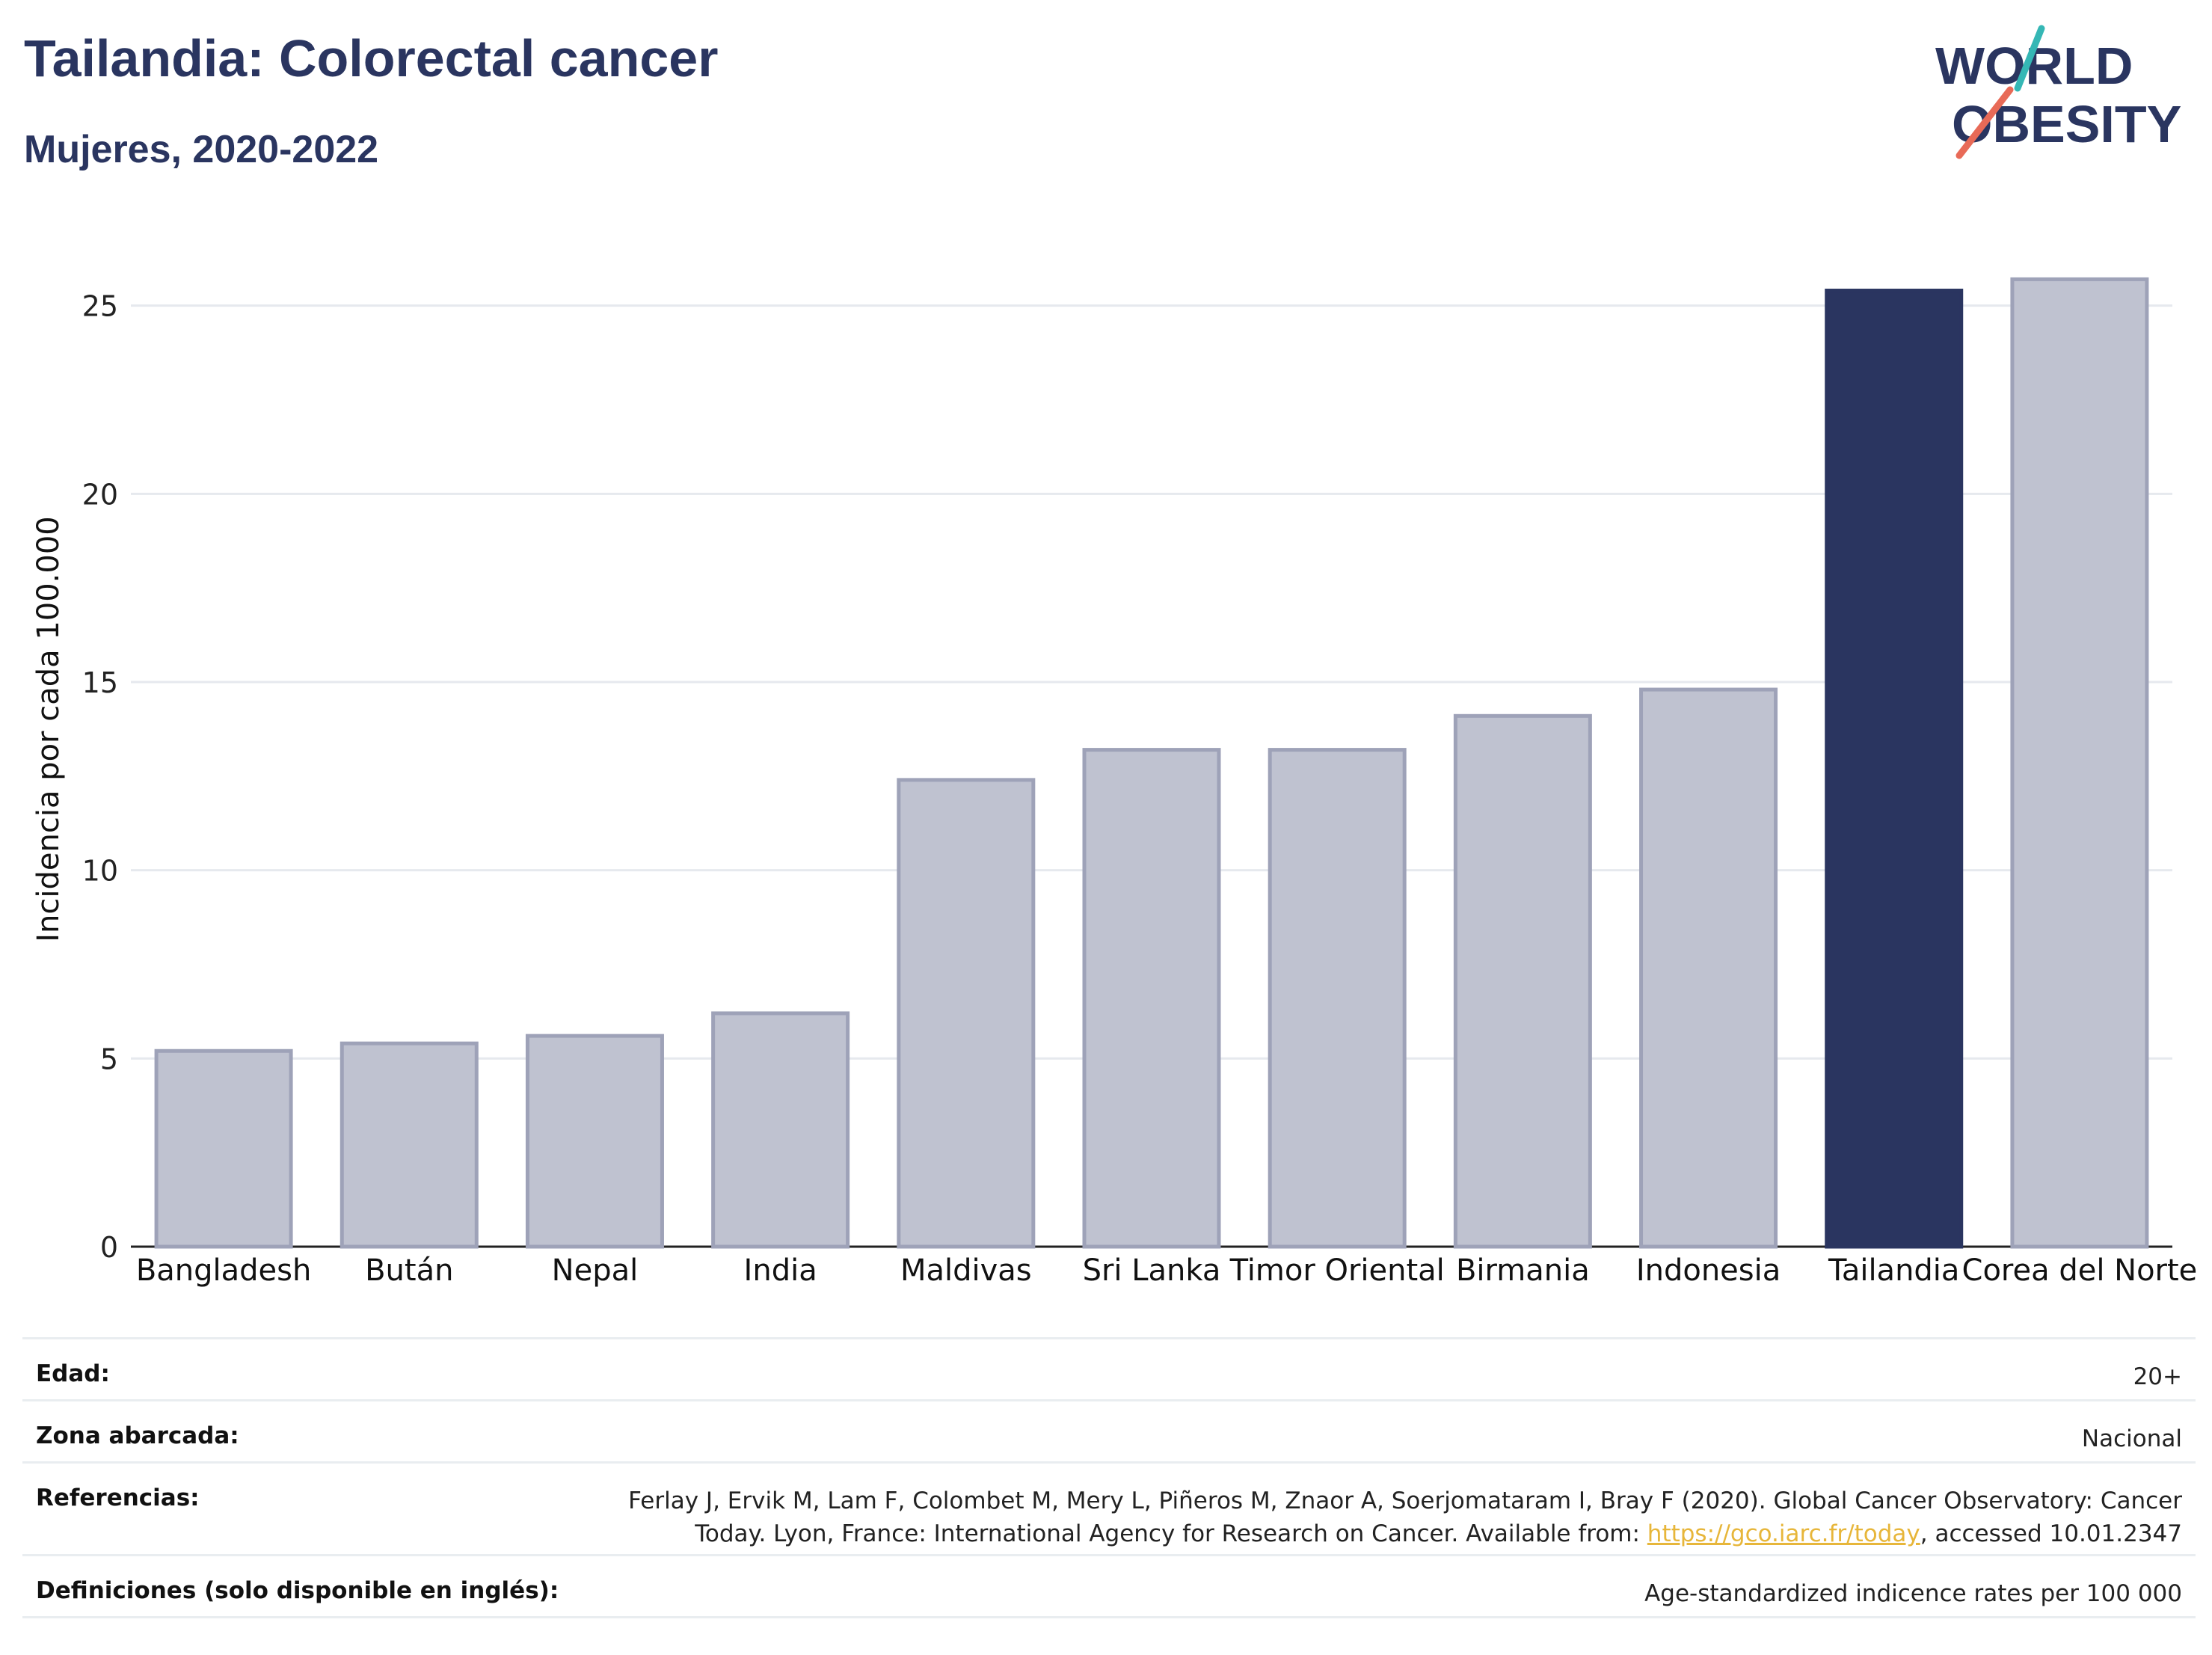 This screenshot has width=2212, height=1655. What do you see at coordinates (371, 58) in the screenshot?
I see `chart-title: Tailandia: Colorectal cancer` at bounding box center [371, 58].